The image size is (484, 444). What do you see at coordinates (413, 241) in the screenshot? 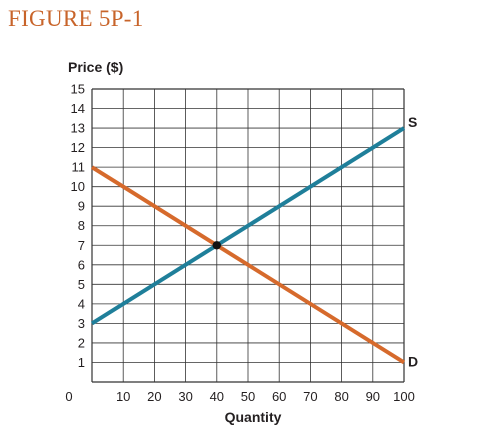
I see `series-labels: SD` at bounding box center [413, 241].